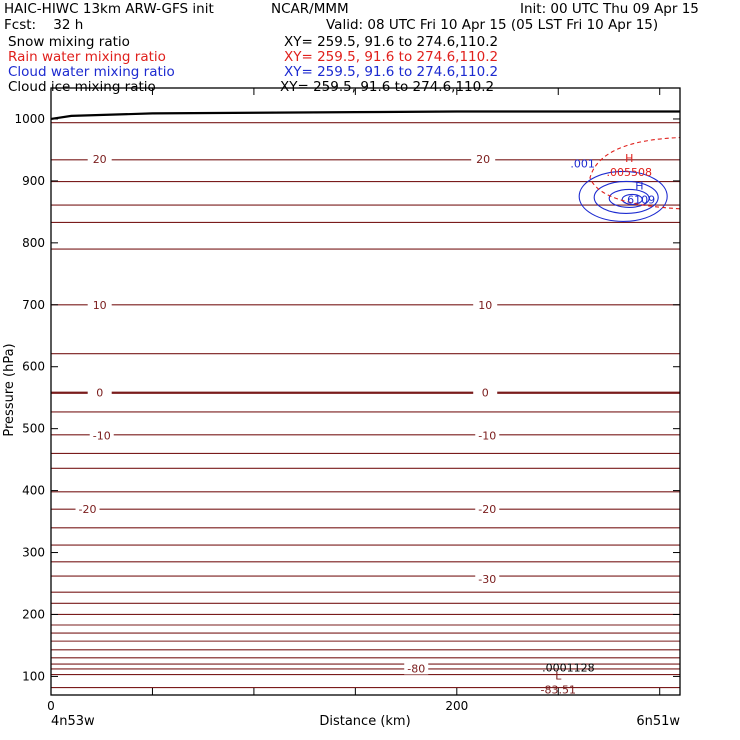 The height and width of the screenshot is (740, 740). I want to click on cloud-water-contours, so click(623, 196).